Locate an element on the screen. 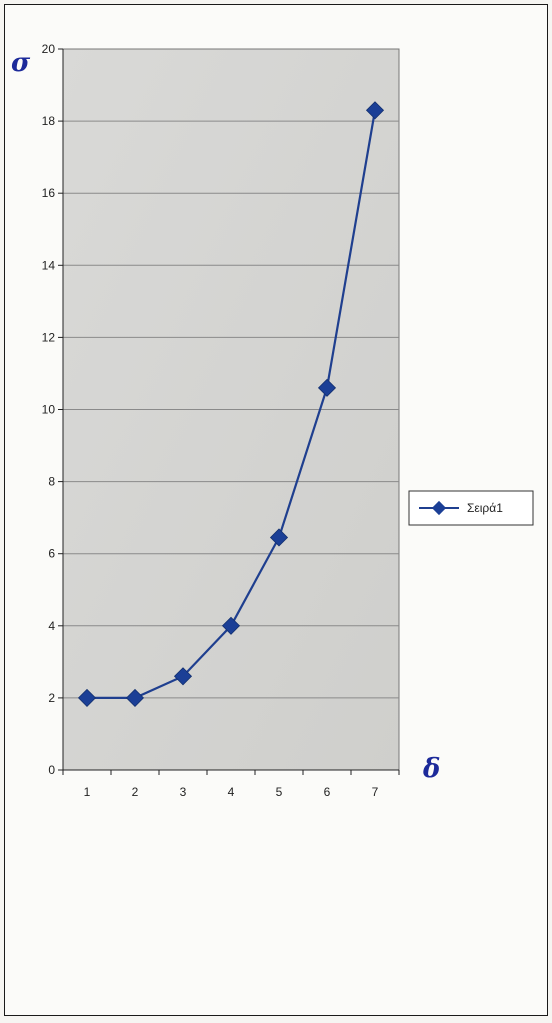 The width and height of the screenshot is (552, 1023). y-tick-label: 2 is located at coordinates (51, 698).